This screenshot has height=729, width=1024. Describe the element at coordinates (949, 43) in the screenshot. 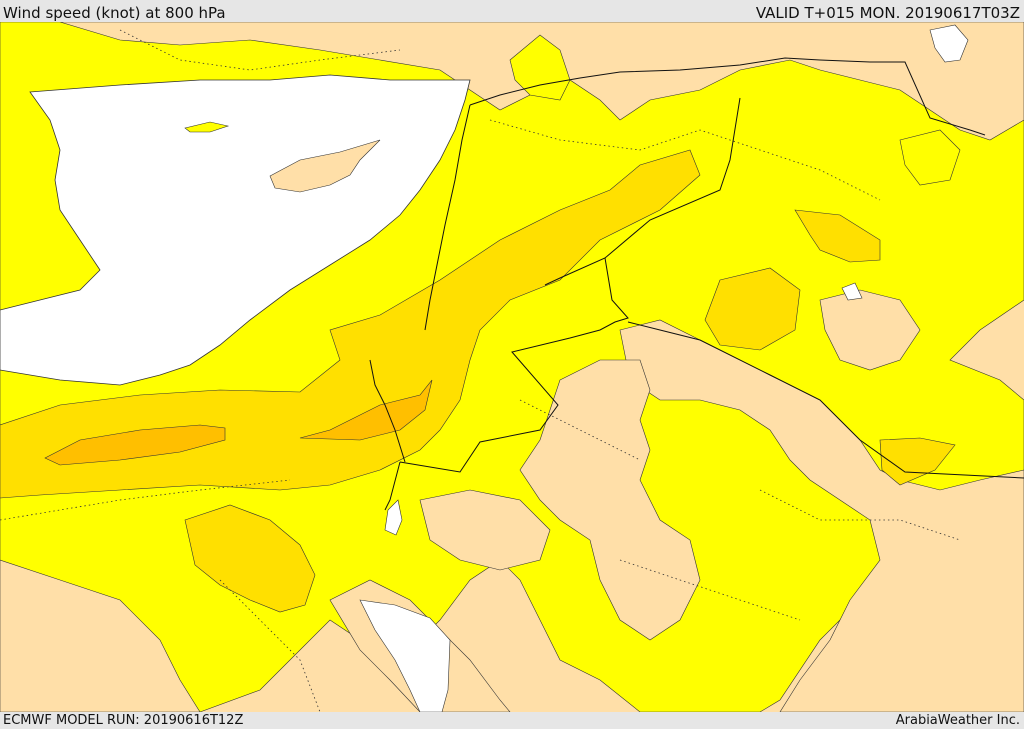

I see `lake-van` at that location.